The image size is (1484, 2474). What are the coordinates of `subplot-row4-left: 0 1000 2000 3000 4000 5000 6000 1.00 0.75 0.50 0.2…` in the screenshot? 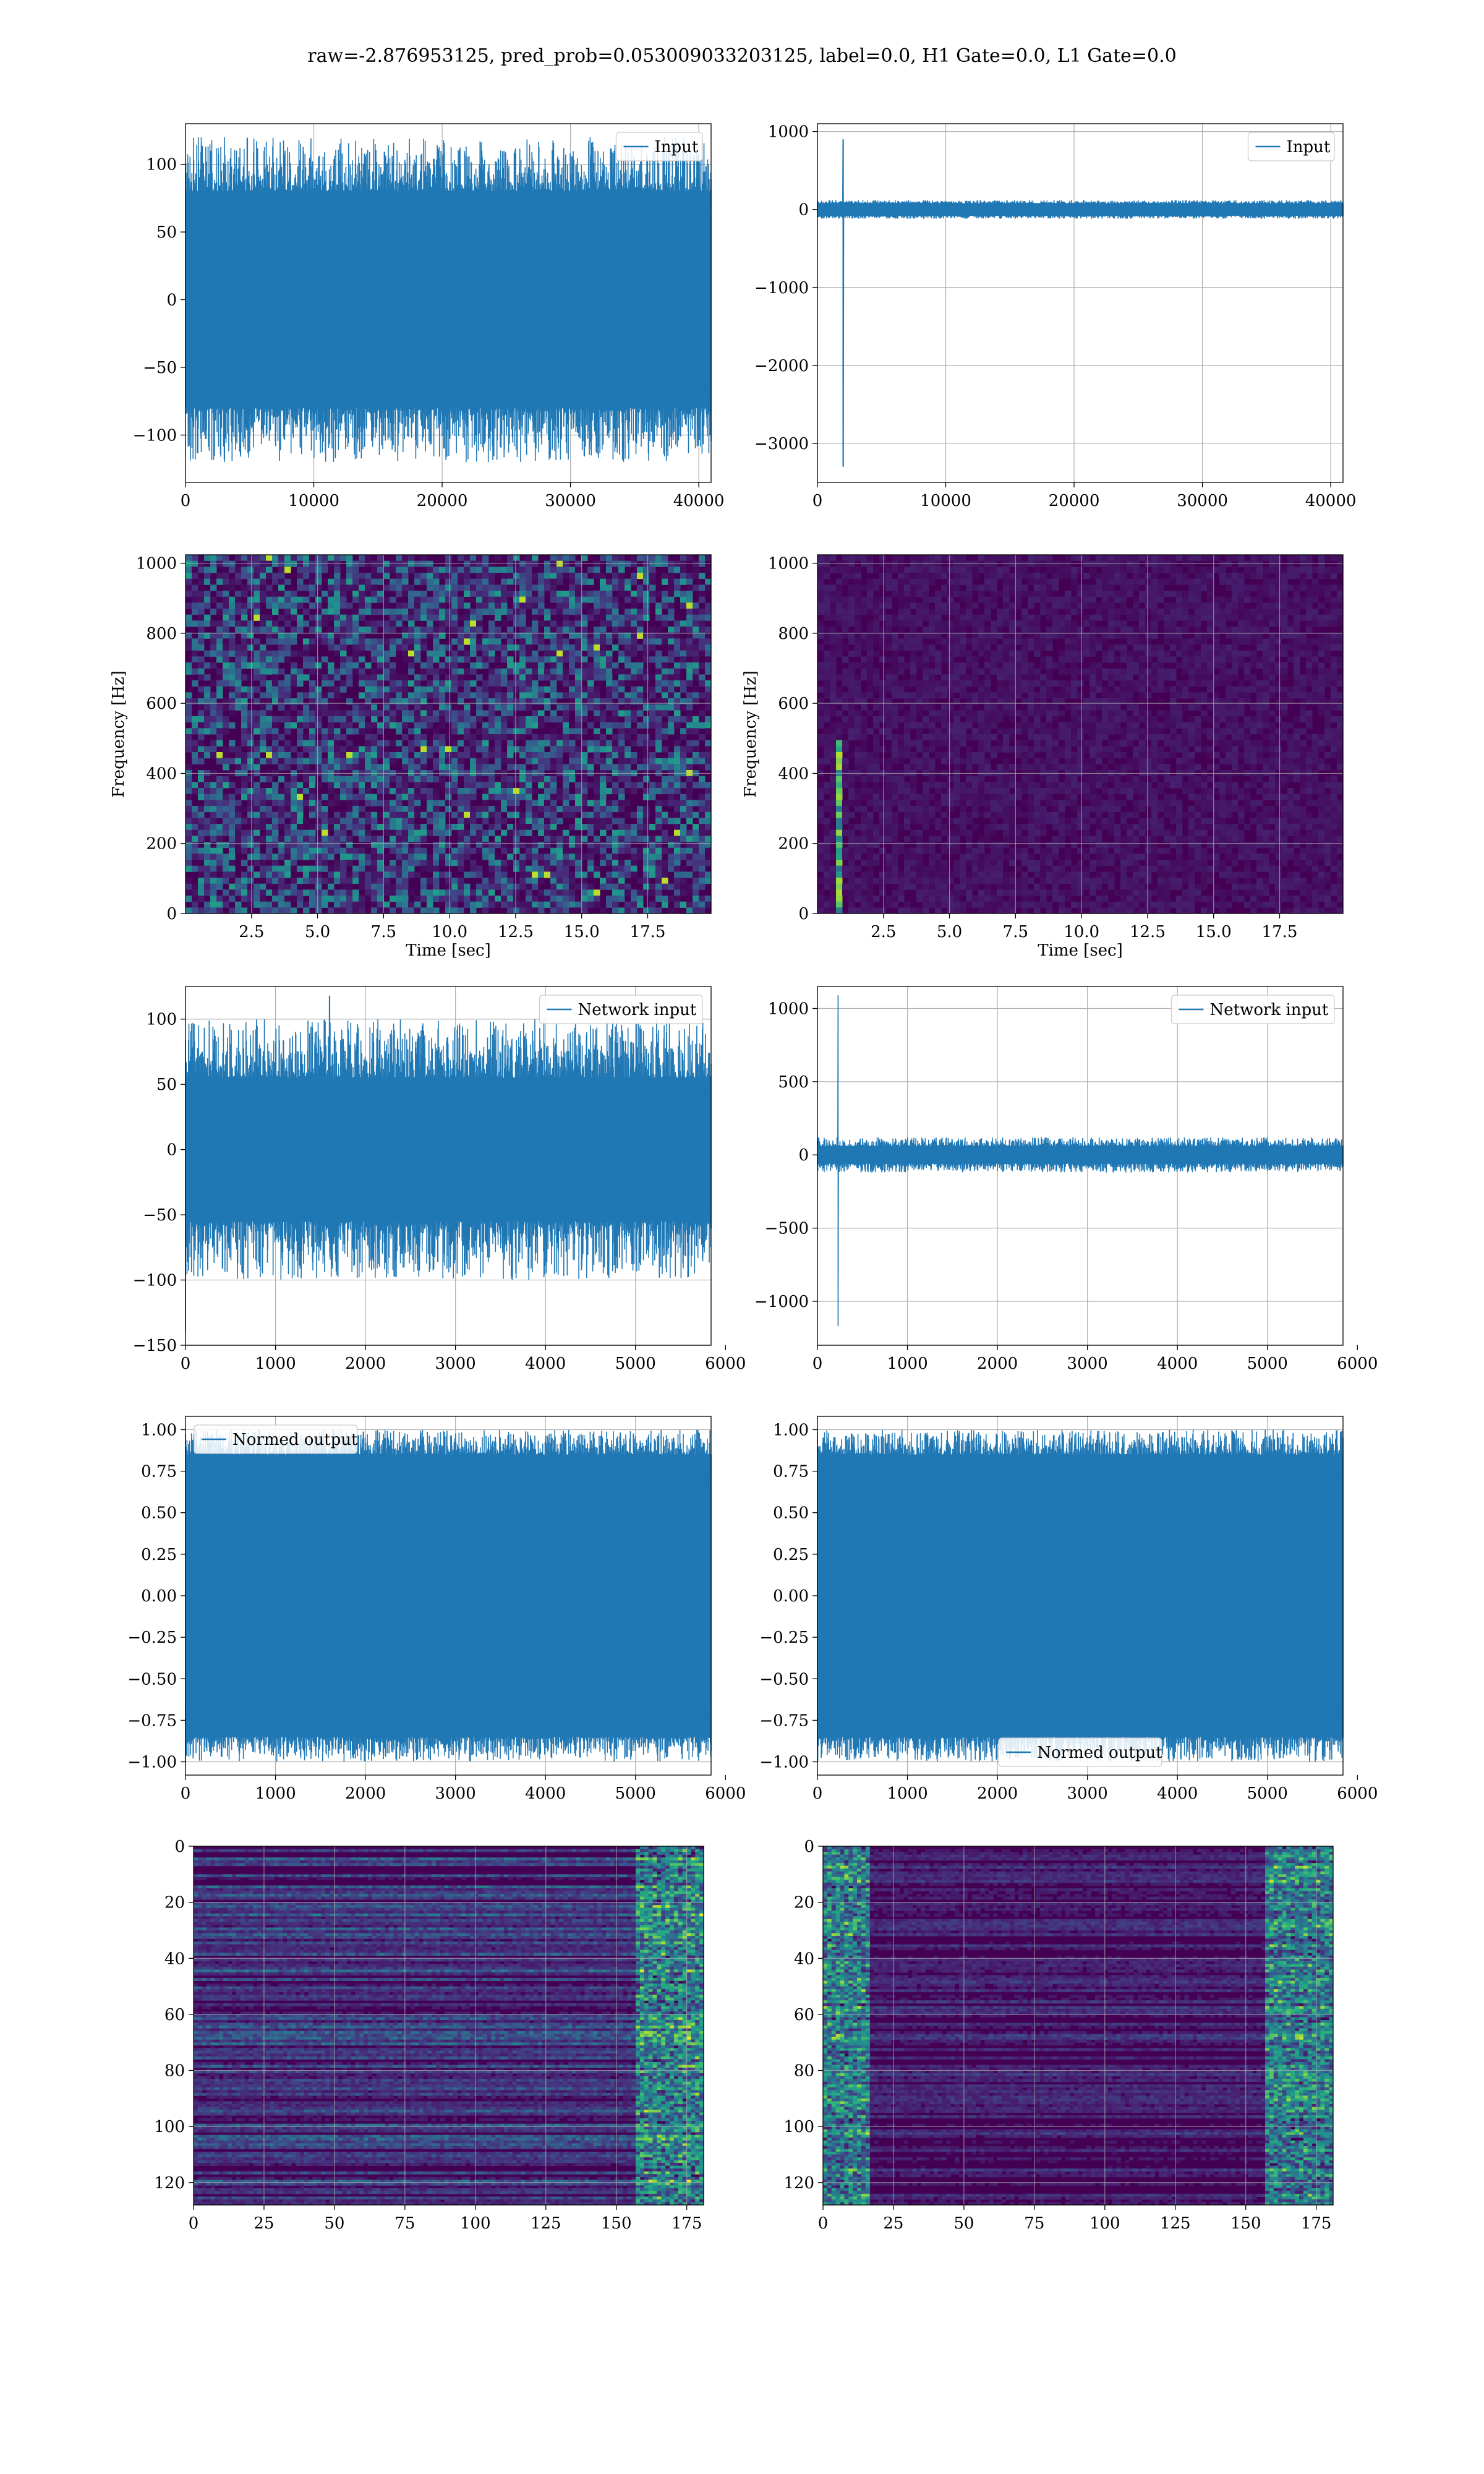 It's located at (436, 1609).